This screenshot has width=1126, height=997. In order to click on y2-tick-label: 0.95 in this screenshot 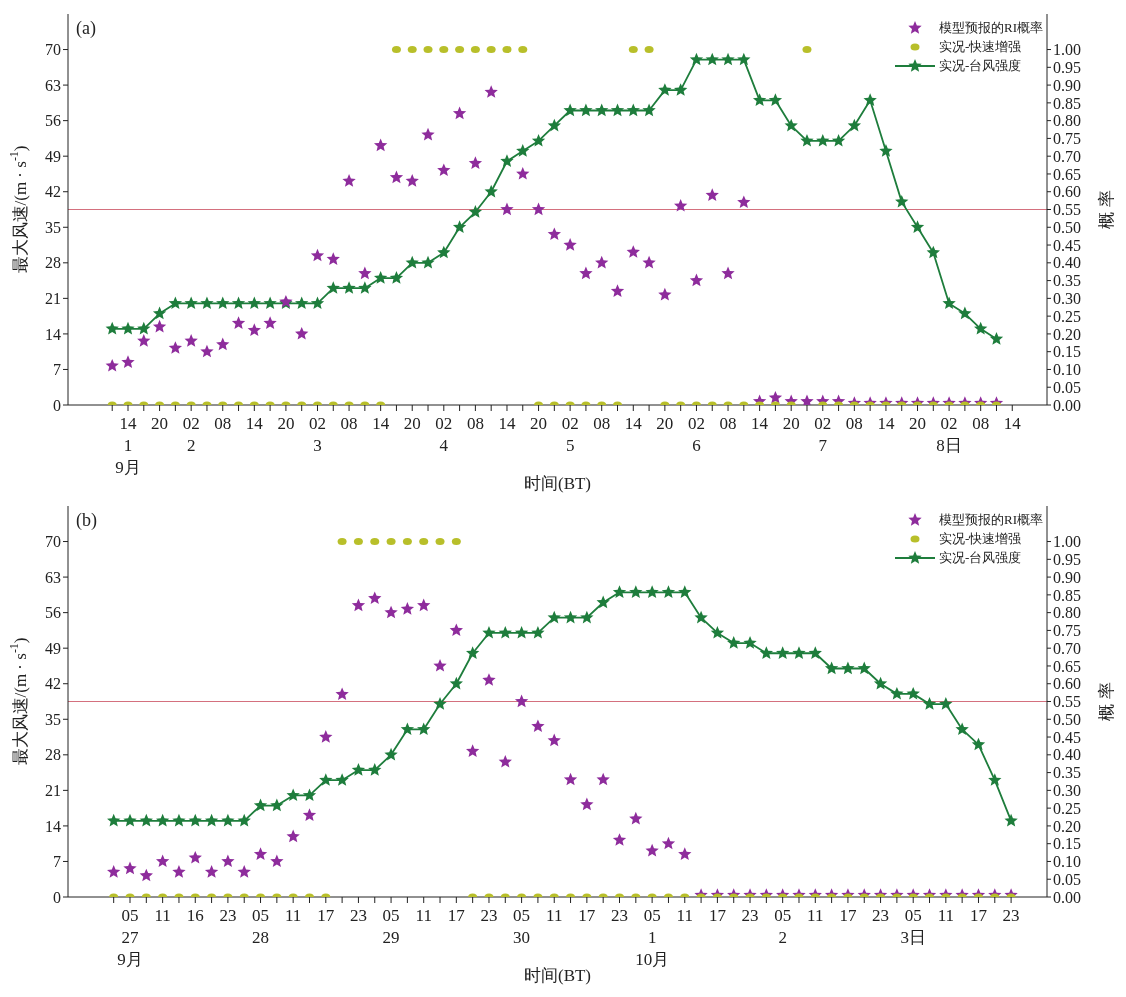, I will do `click(1067, 559)`.